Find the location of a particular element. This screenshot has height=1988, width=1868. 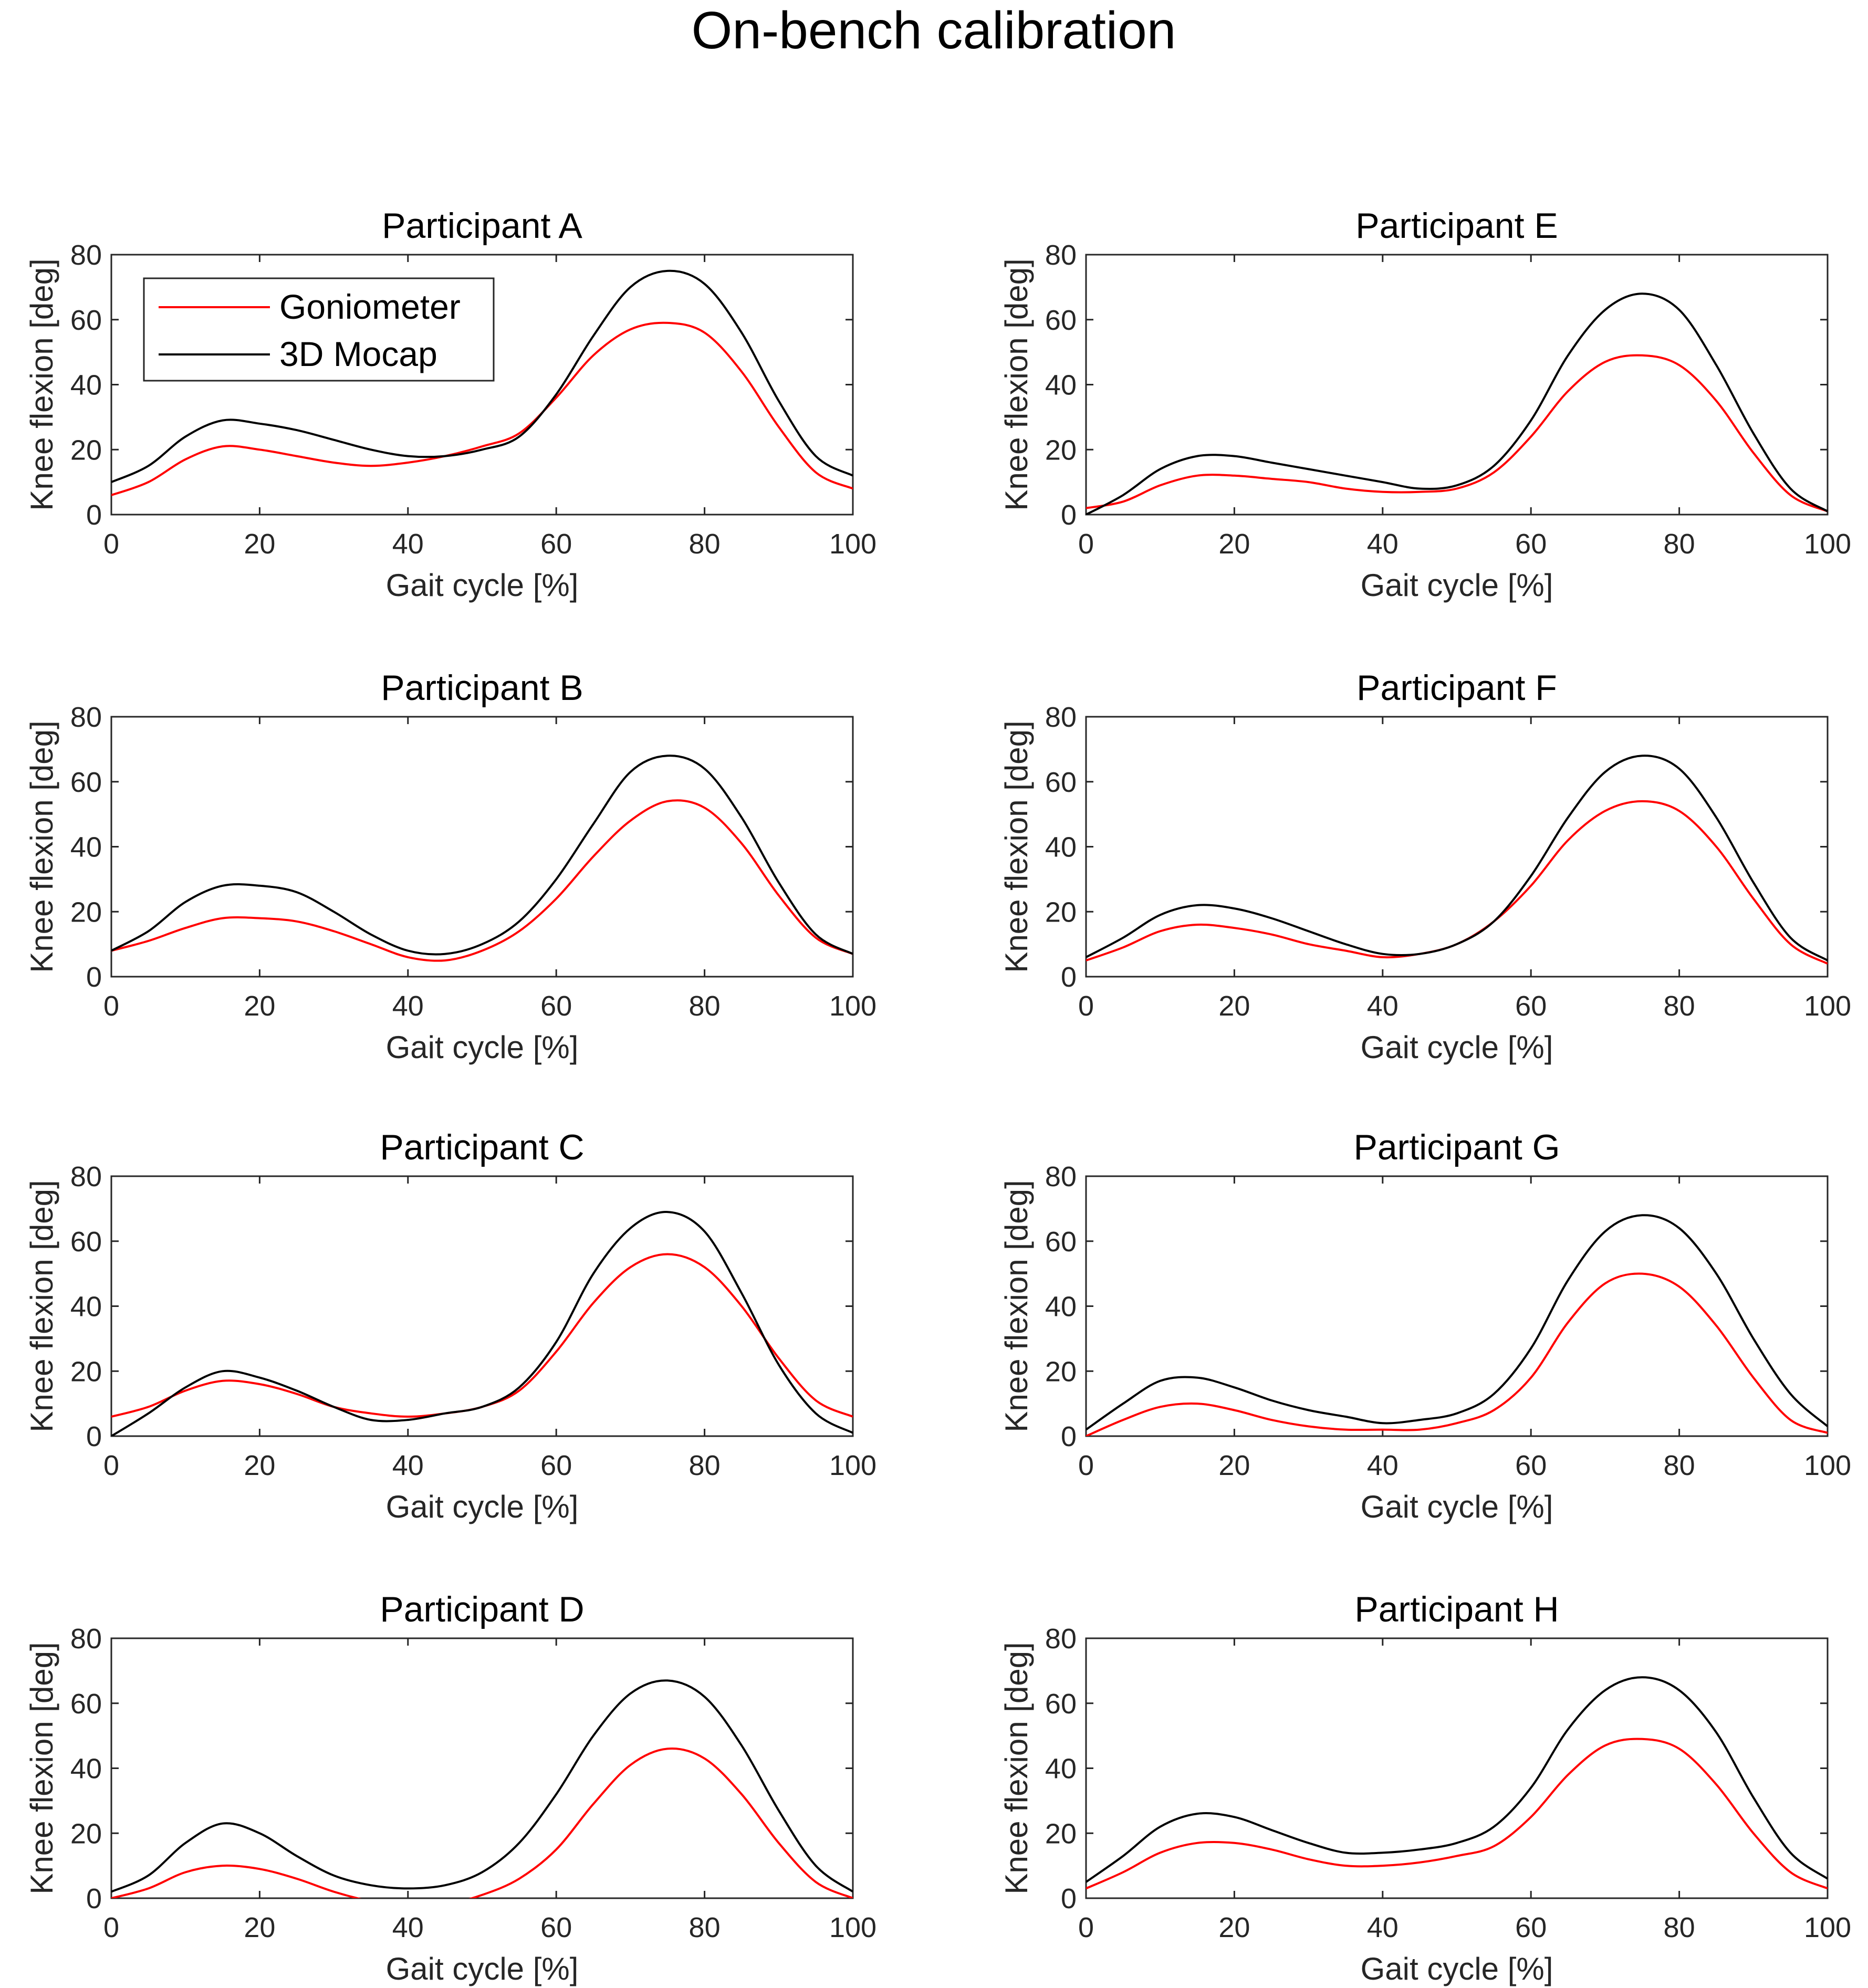

legend: Goniometer 3D Mocap is located at coordinates (319, 330).